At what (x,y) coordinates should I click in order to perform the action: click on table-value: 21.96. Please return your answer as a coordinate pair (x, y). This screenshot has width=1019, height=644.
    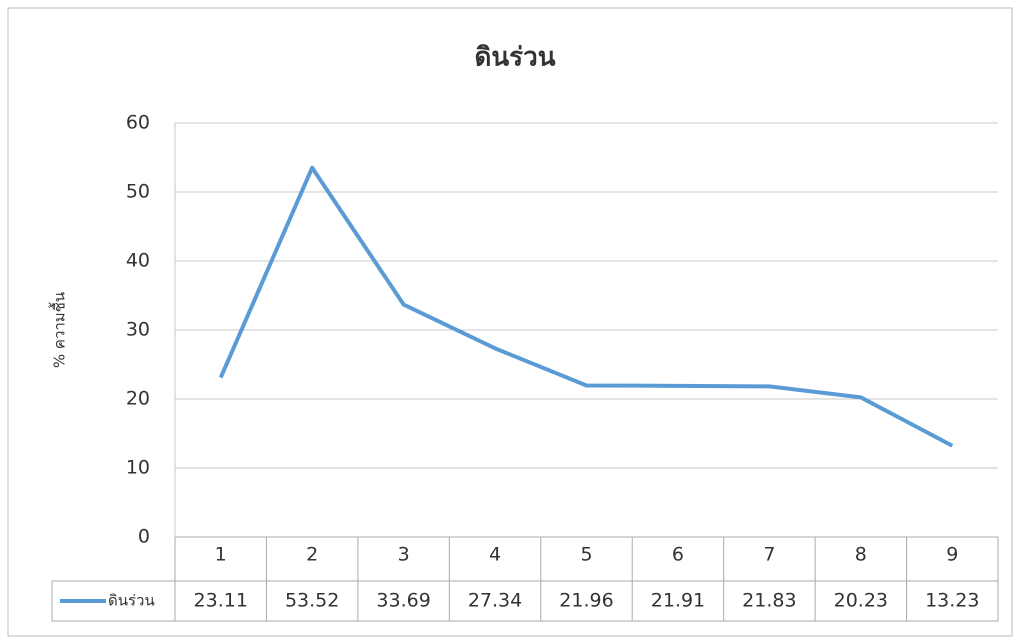
    Looking at the image, I should click on (586, 601).